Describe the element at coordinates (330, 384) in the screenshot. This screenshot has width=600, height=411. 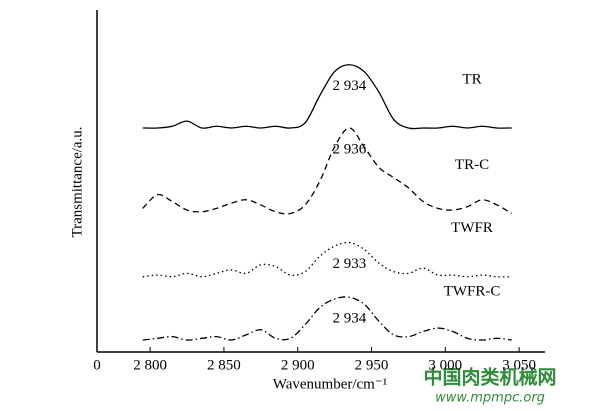
I see `x-axis-title: Wavenumber/cm⁻¹` at that location.